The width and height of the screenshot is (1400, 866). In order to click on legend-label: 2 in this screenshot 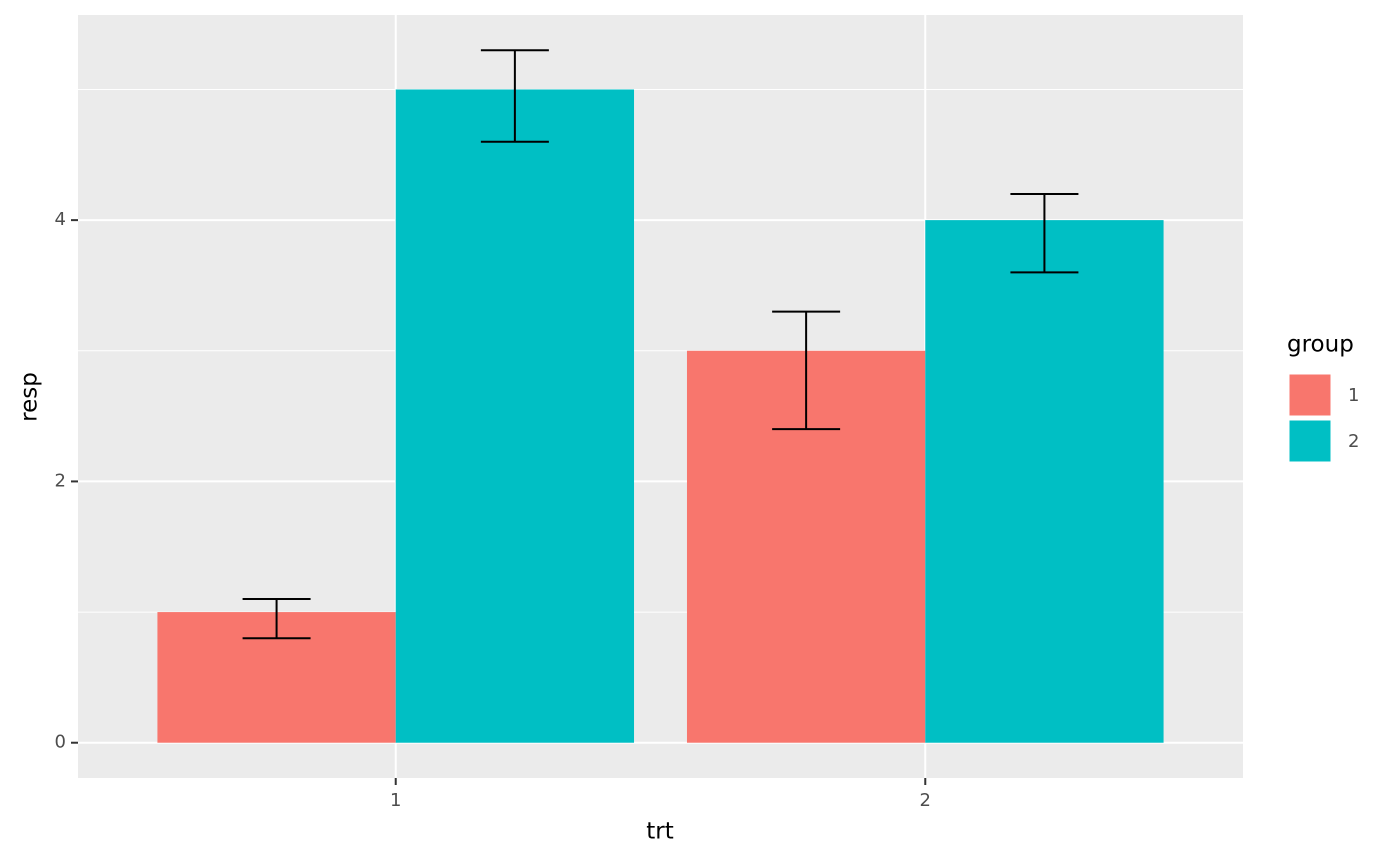, I will do `click(1353, 441)`.